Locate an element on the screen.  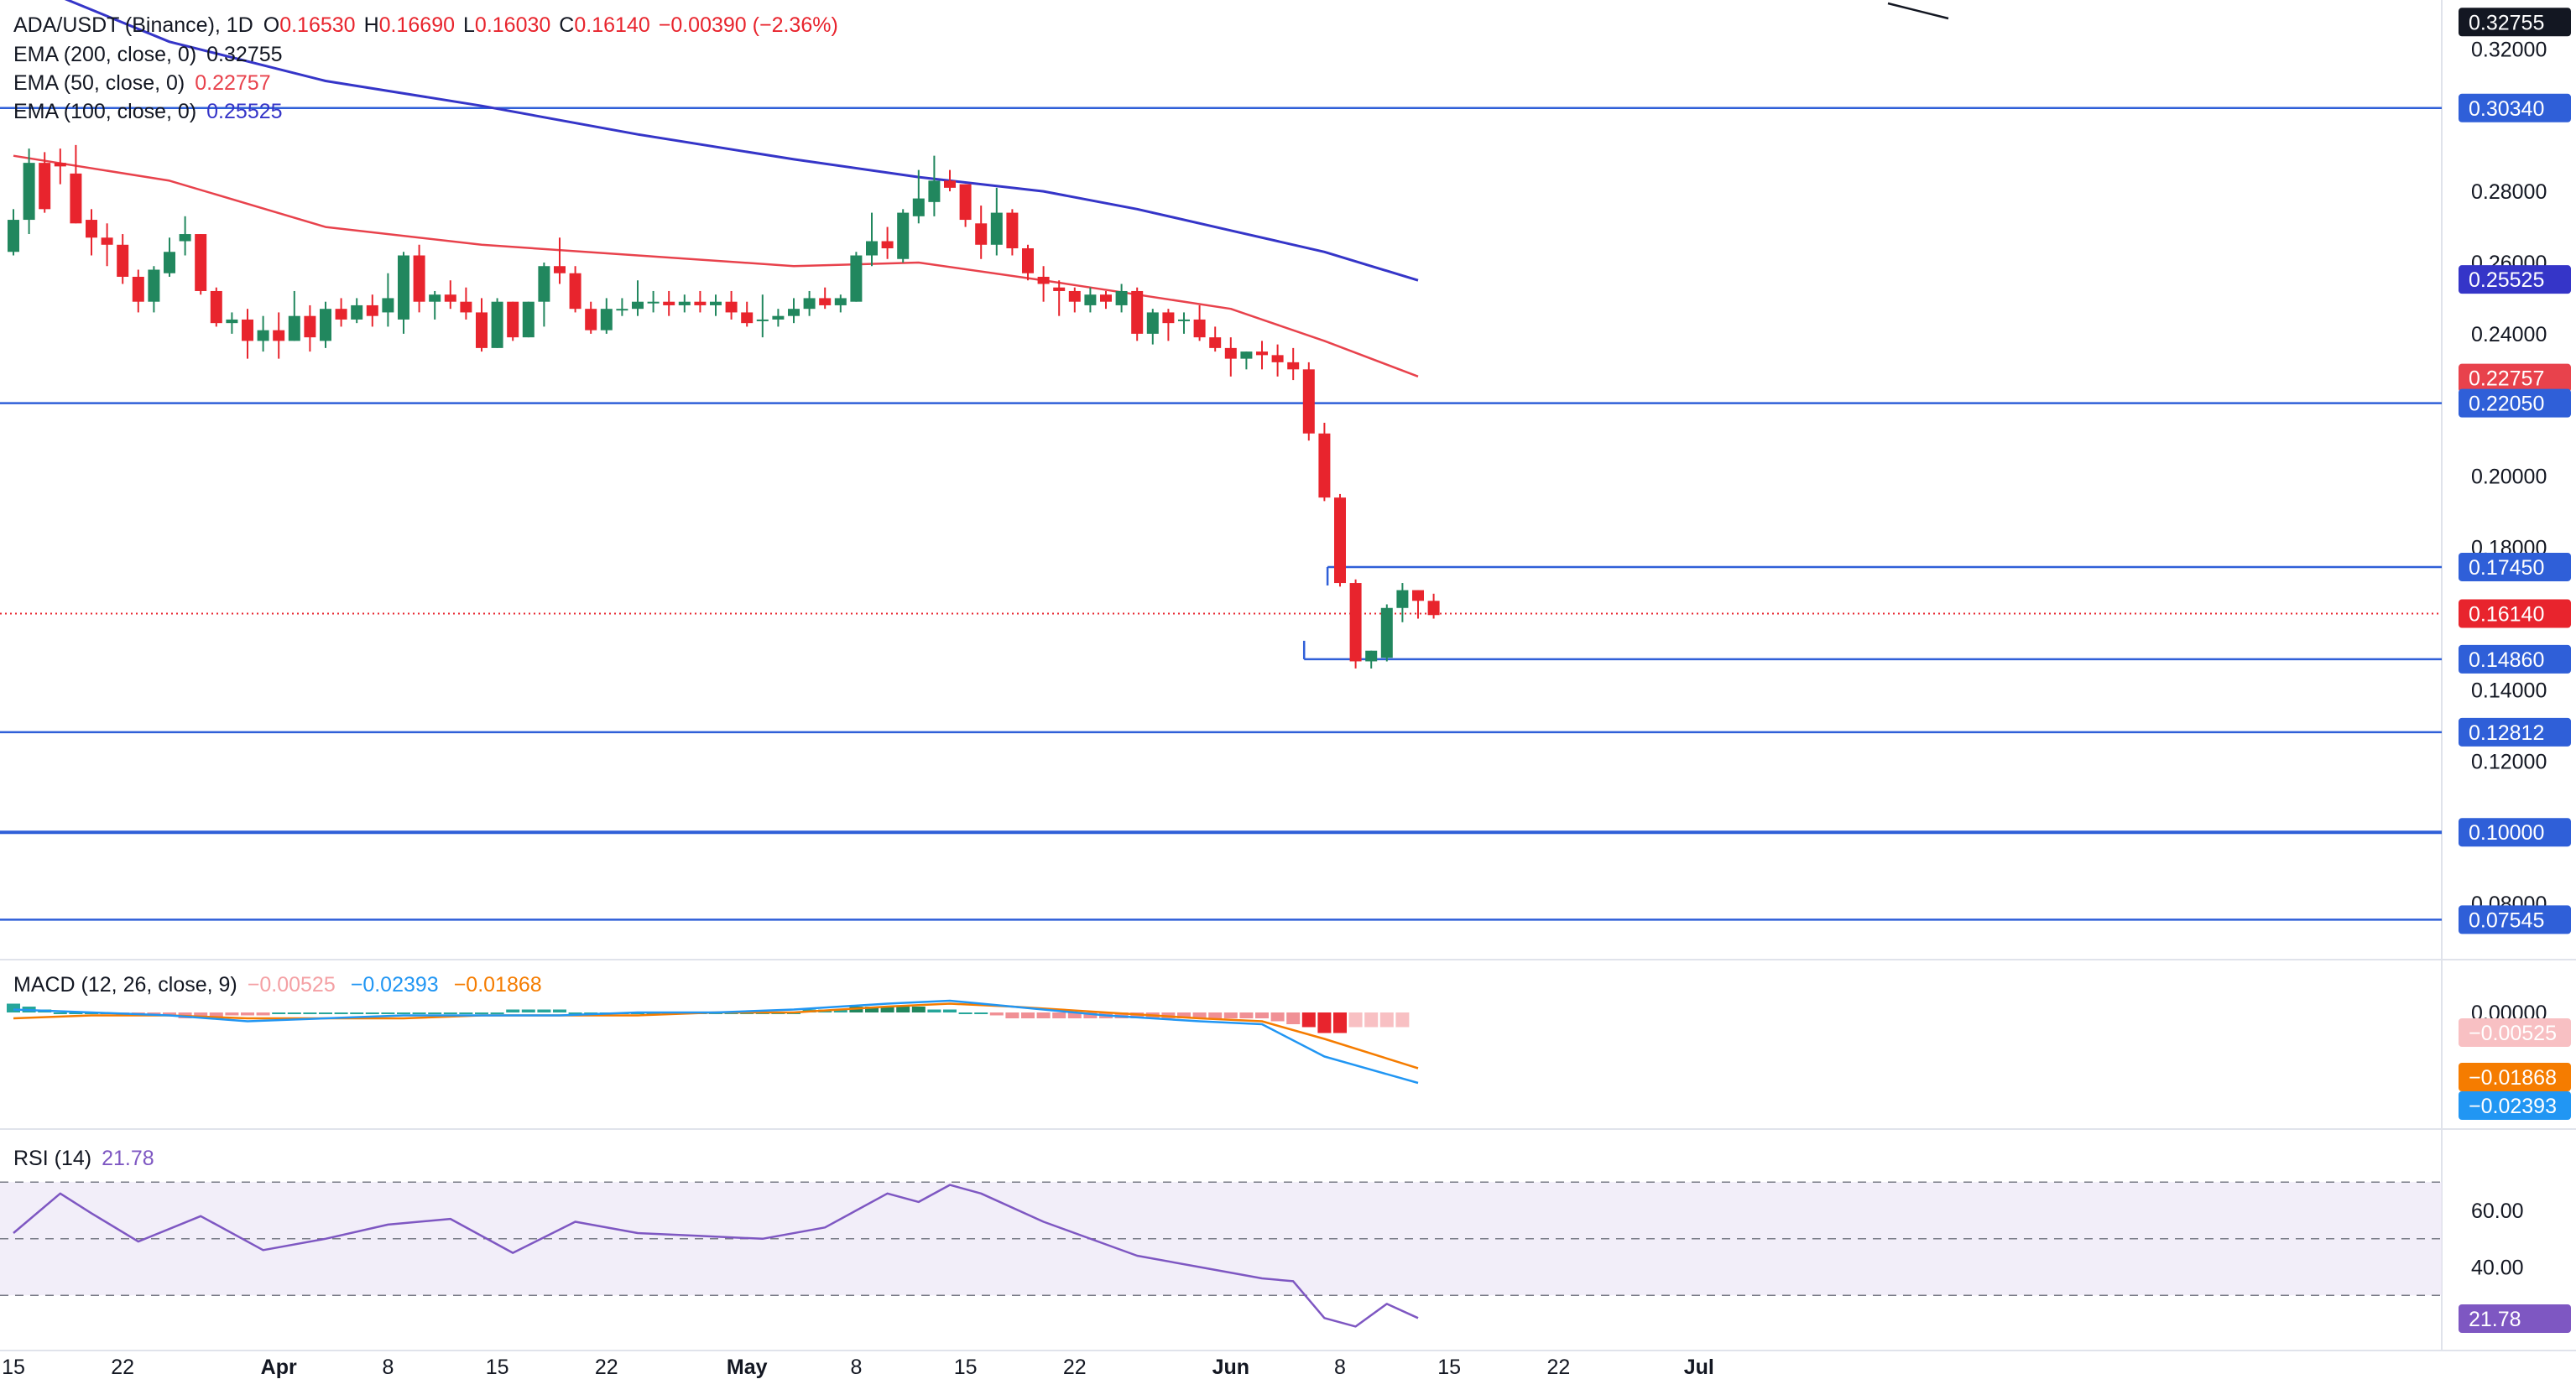
legend-open: O0.16530 is located at coordinates (309, 25).